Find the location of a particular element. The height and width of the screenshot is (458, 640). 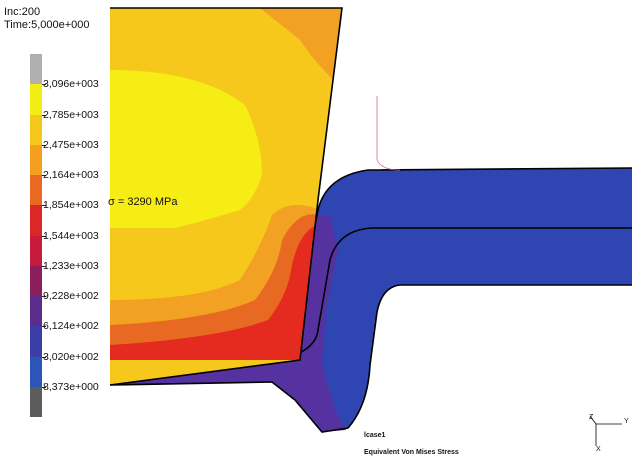

legend-tick-label: 6,124e+002 is located at coordinates (71, 326).